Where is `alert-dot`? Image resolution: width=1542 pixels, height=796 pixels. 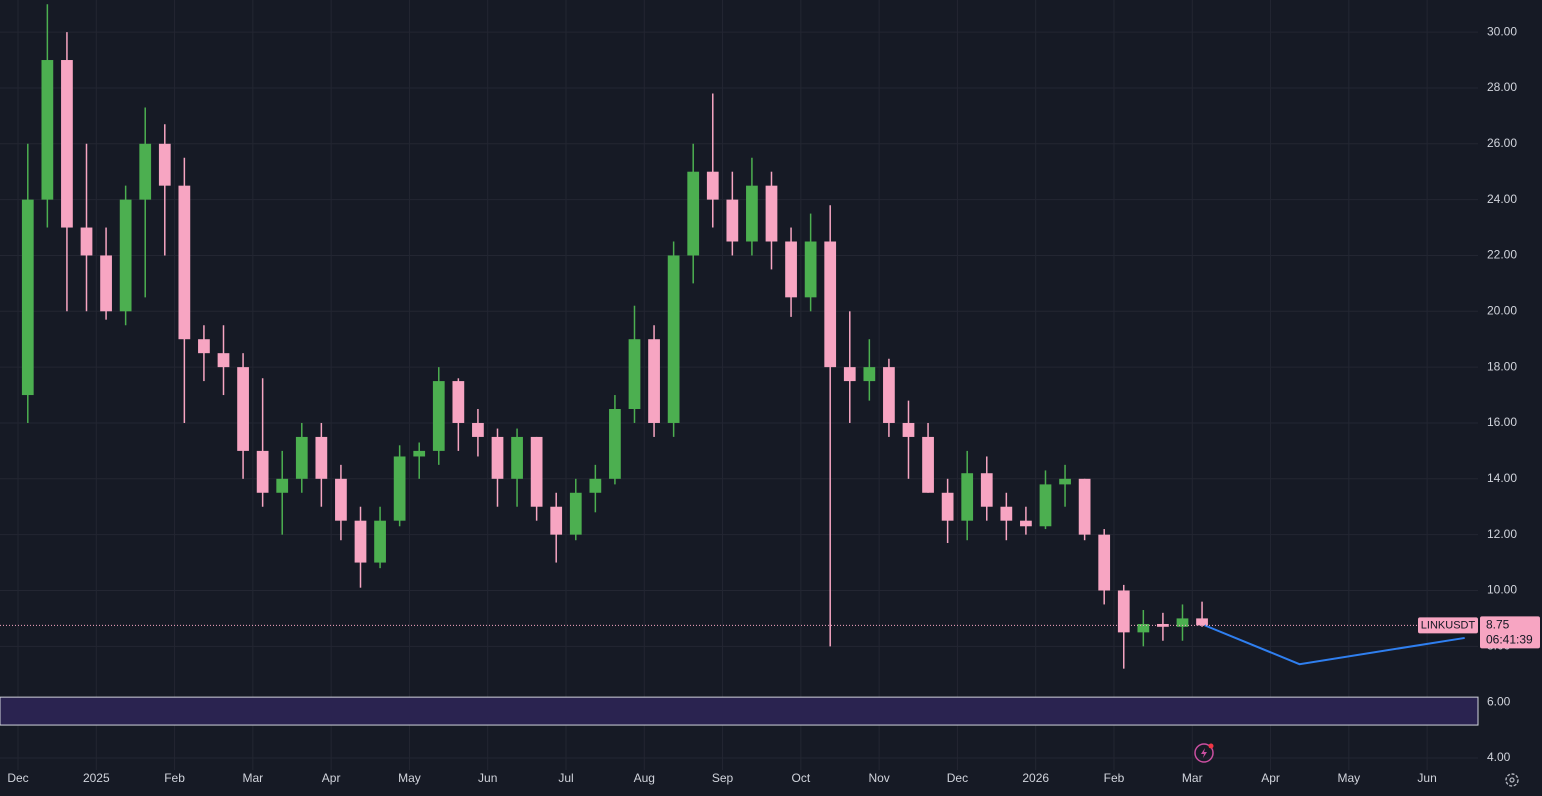
alert-dot is located at coordinates (1211, 746).